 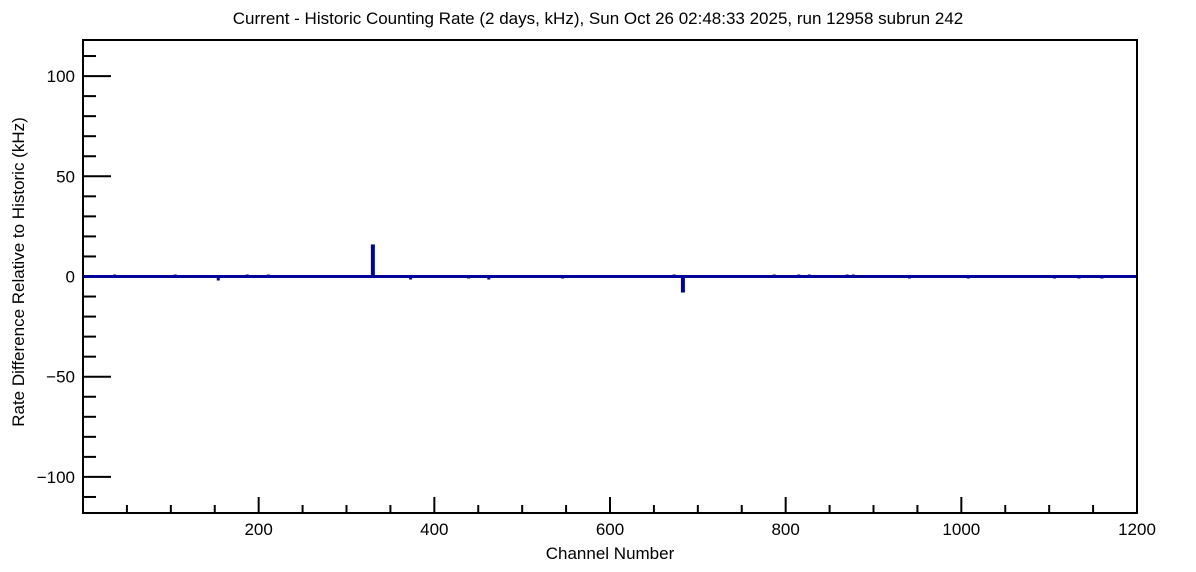 What do you see at coordinates (434, 529) in the screenshot?
I see `svg-text: 400` at bounding box center [434, 529].